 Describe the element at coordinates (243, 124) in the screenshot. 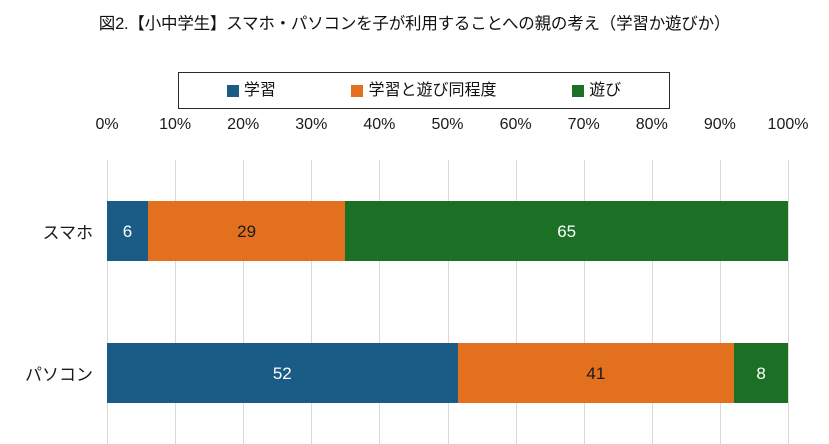

I see `x-tick-label: 20%` at that location.